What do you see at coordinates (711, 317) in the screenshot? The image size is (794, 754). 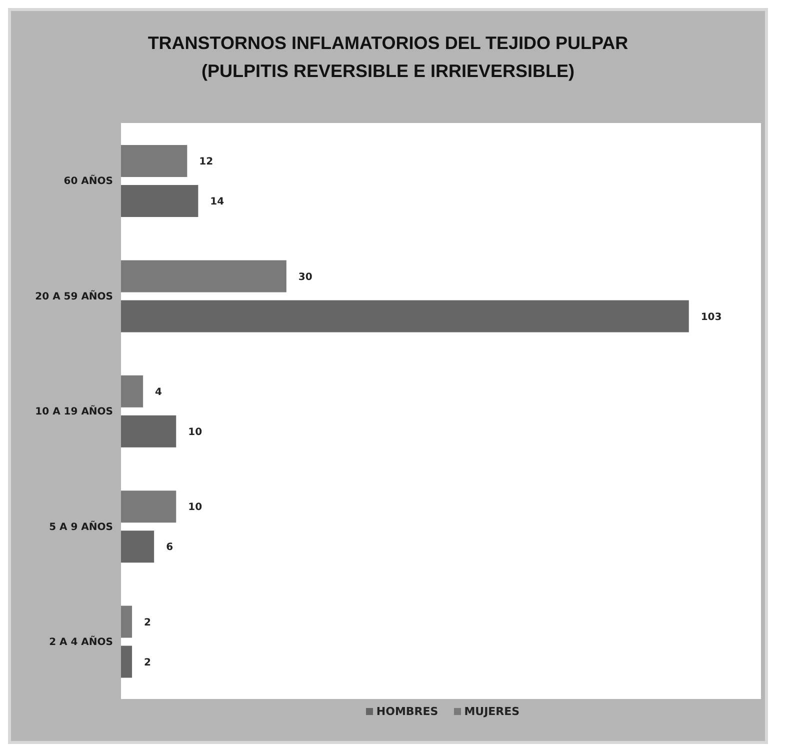 I see `data-label: 103` at bounding box center [711, 317].